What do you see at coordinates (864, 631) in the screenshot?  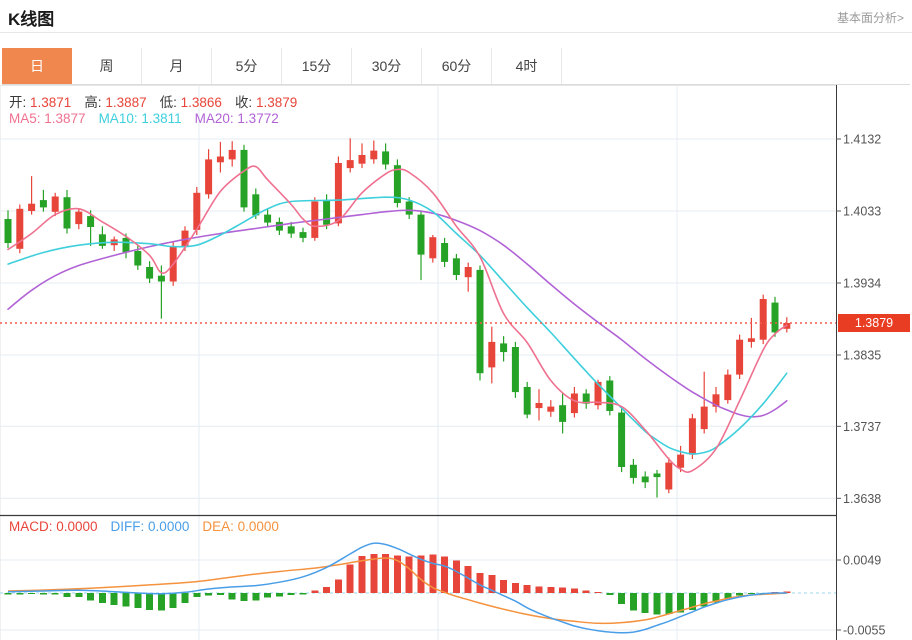 I see `svg-text: -0.0055` at bounding box center [864, 631].